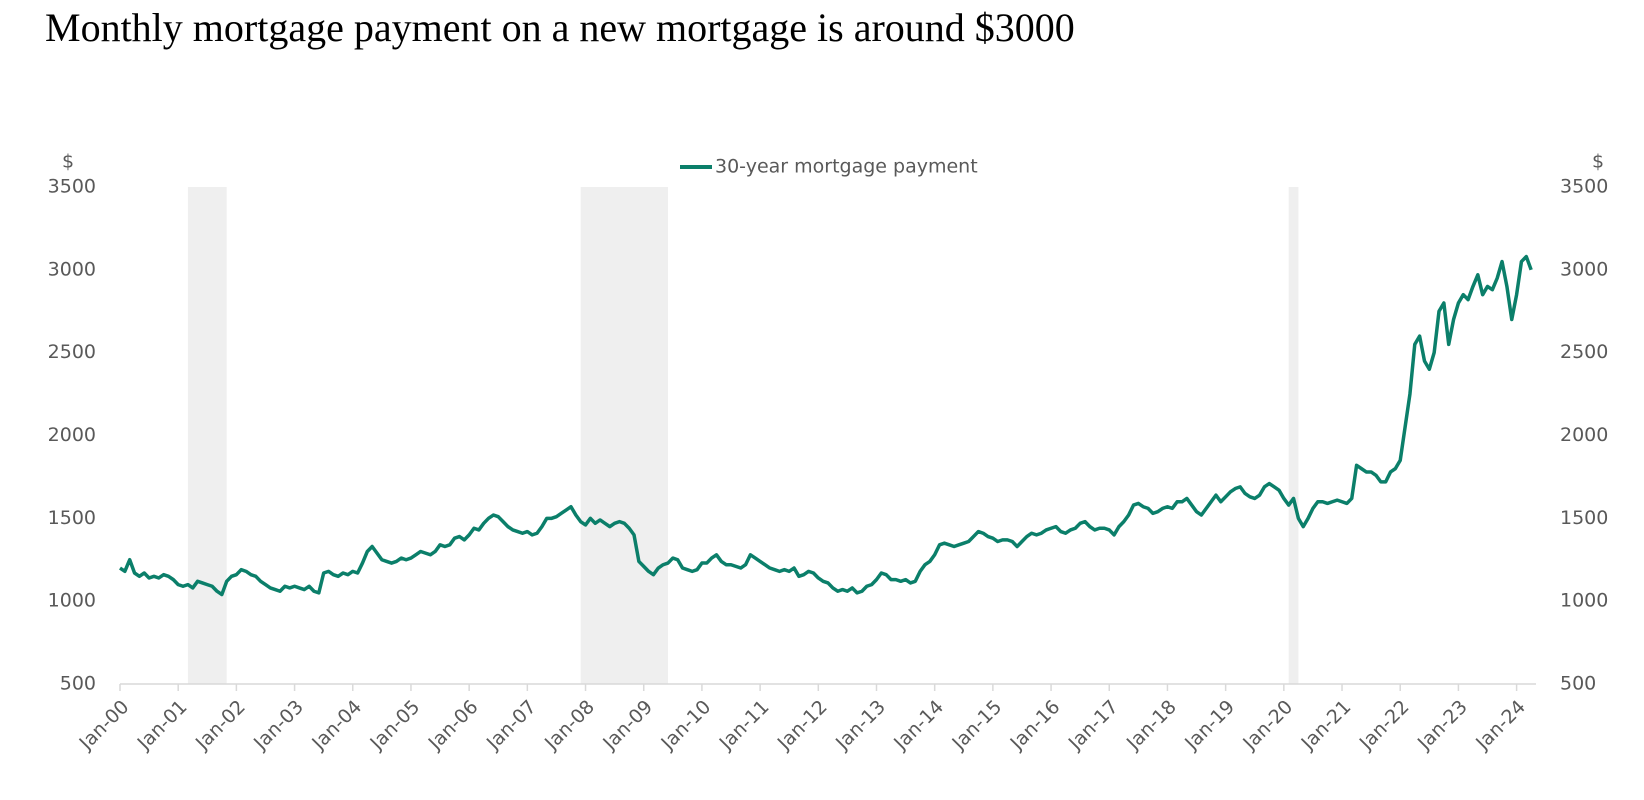  Describe the element at coordinates (72, 269) in the screenshot. I see `y-tick-label: 3000` at that location.